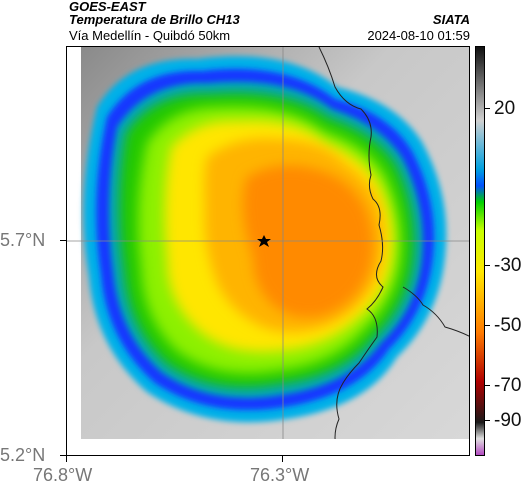  I want to click on x-axis-label: 76.8°W, so click(63, 475).